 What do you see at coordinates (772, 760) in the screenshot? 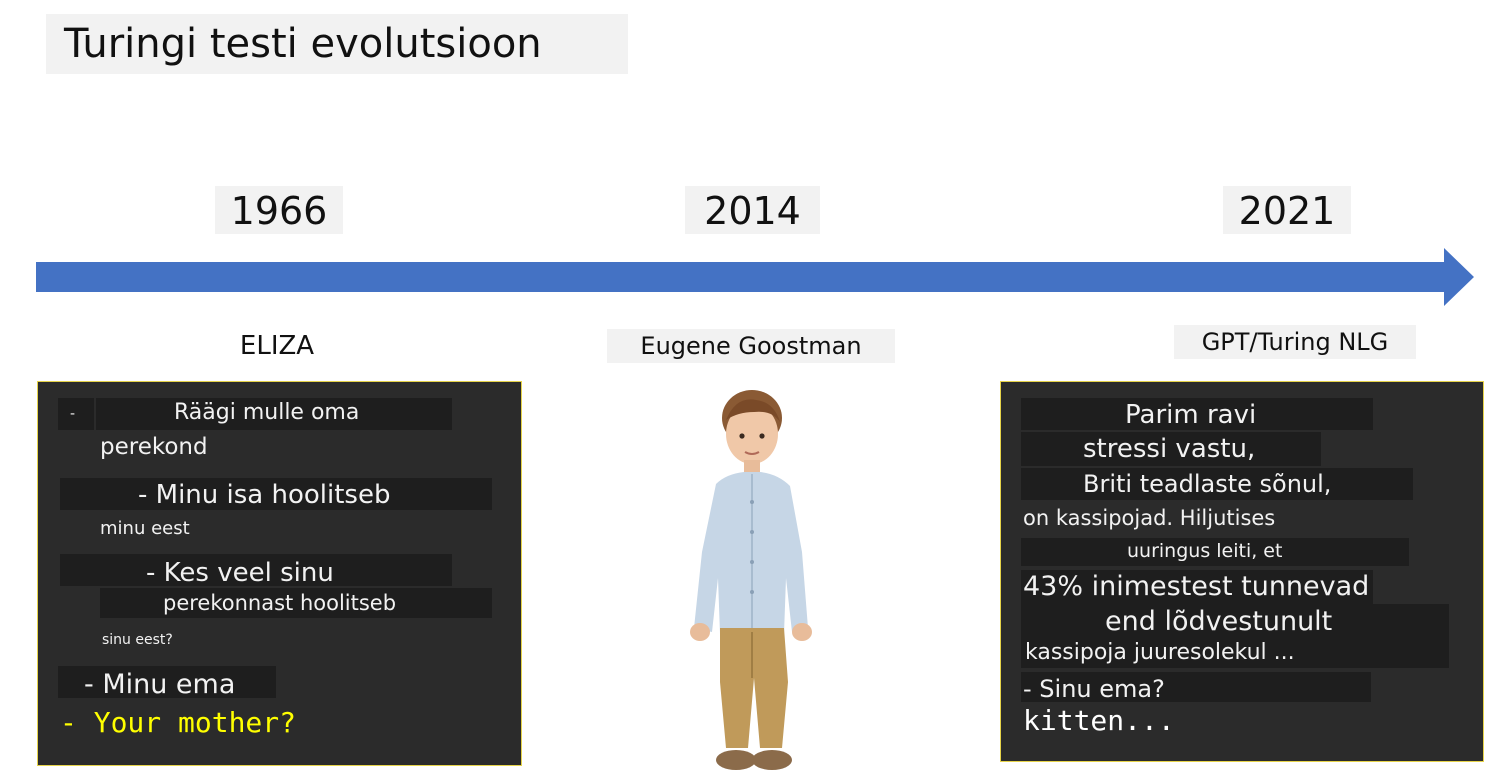
I see `boy-shoe-right` at bounding box center [772, 760].